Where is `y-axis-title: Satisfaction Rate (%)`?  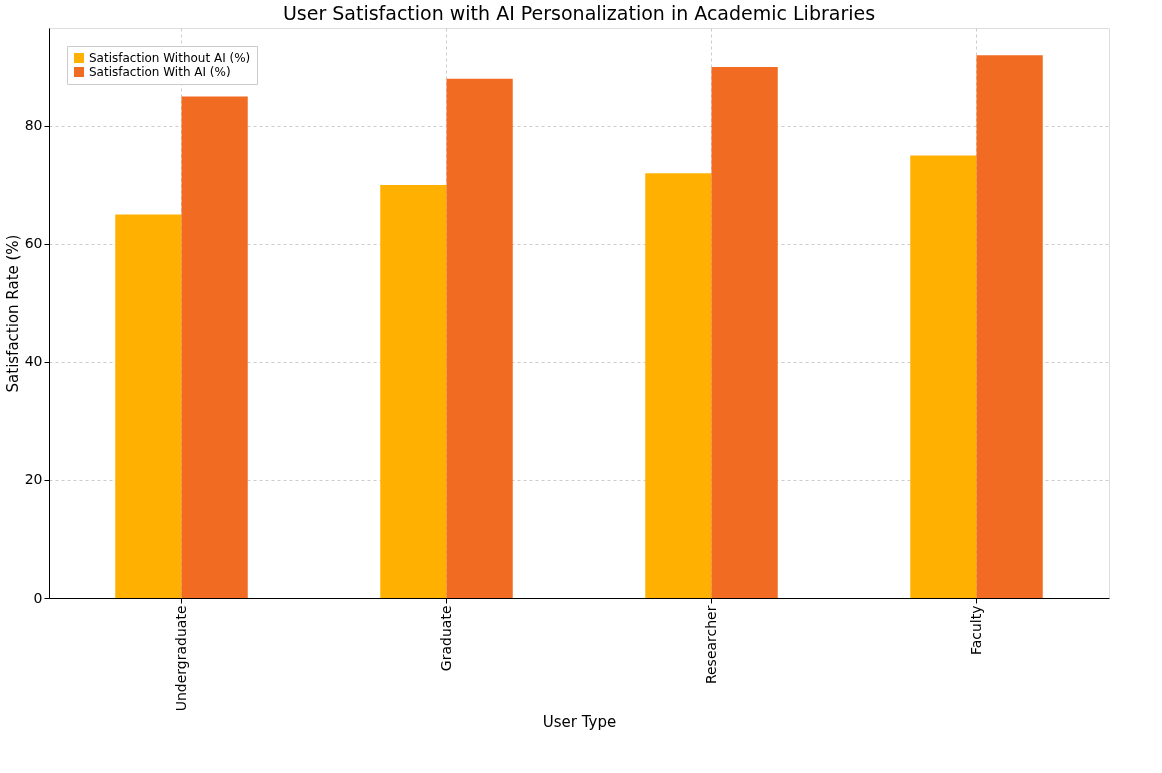
y-axis-title: Satisfaction Rate (%) is located at coordinates (12, 313).